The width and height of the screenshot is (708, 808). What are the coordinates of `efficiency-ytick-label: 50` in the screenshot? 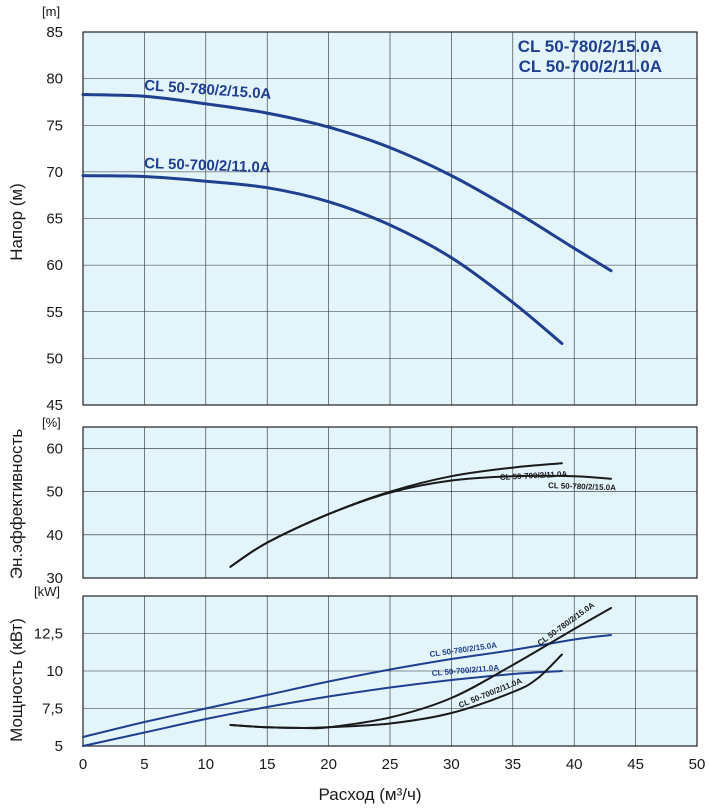 It's located at (54, 492).